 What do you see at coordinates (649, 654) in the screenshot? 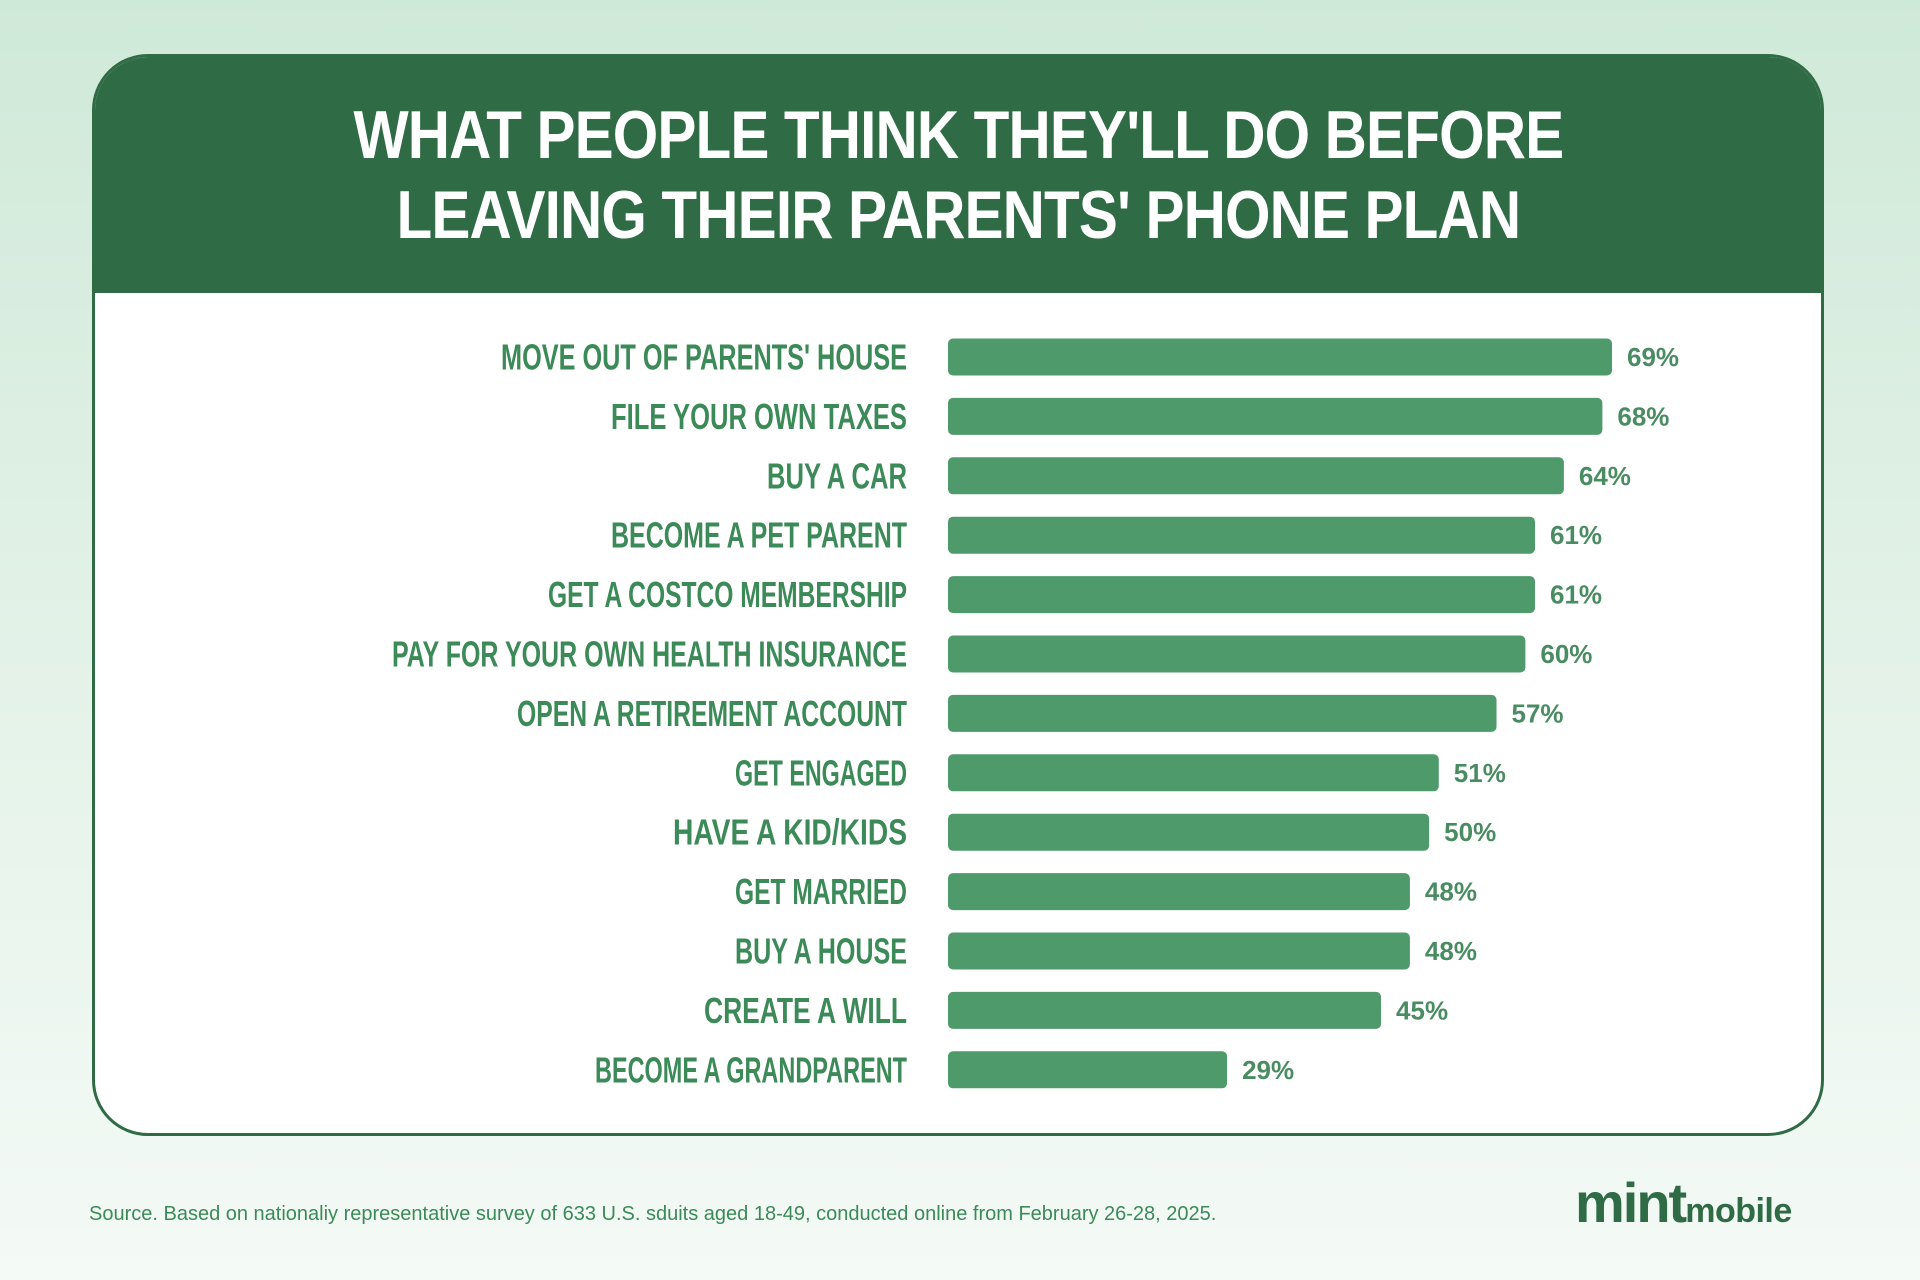
I see `category-label: PAY FOR YOUR OWN HEALTH INSURANCE` at bounding box center [649, 654].